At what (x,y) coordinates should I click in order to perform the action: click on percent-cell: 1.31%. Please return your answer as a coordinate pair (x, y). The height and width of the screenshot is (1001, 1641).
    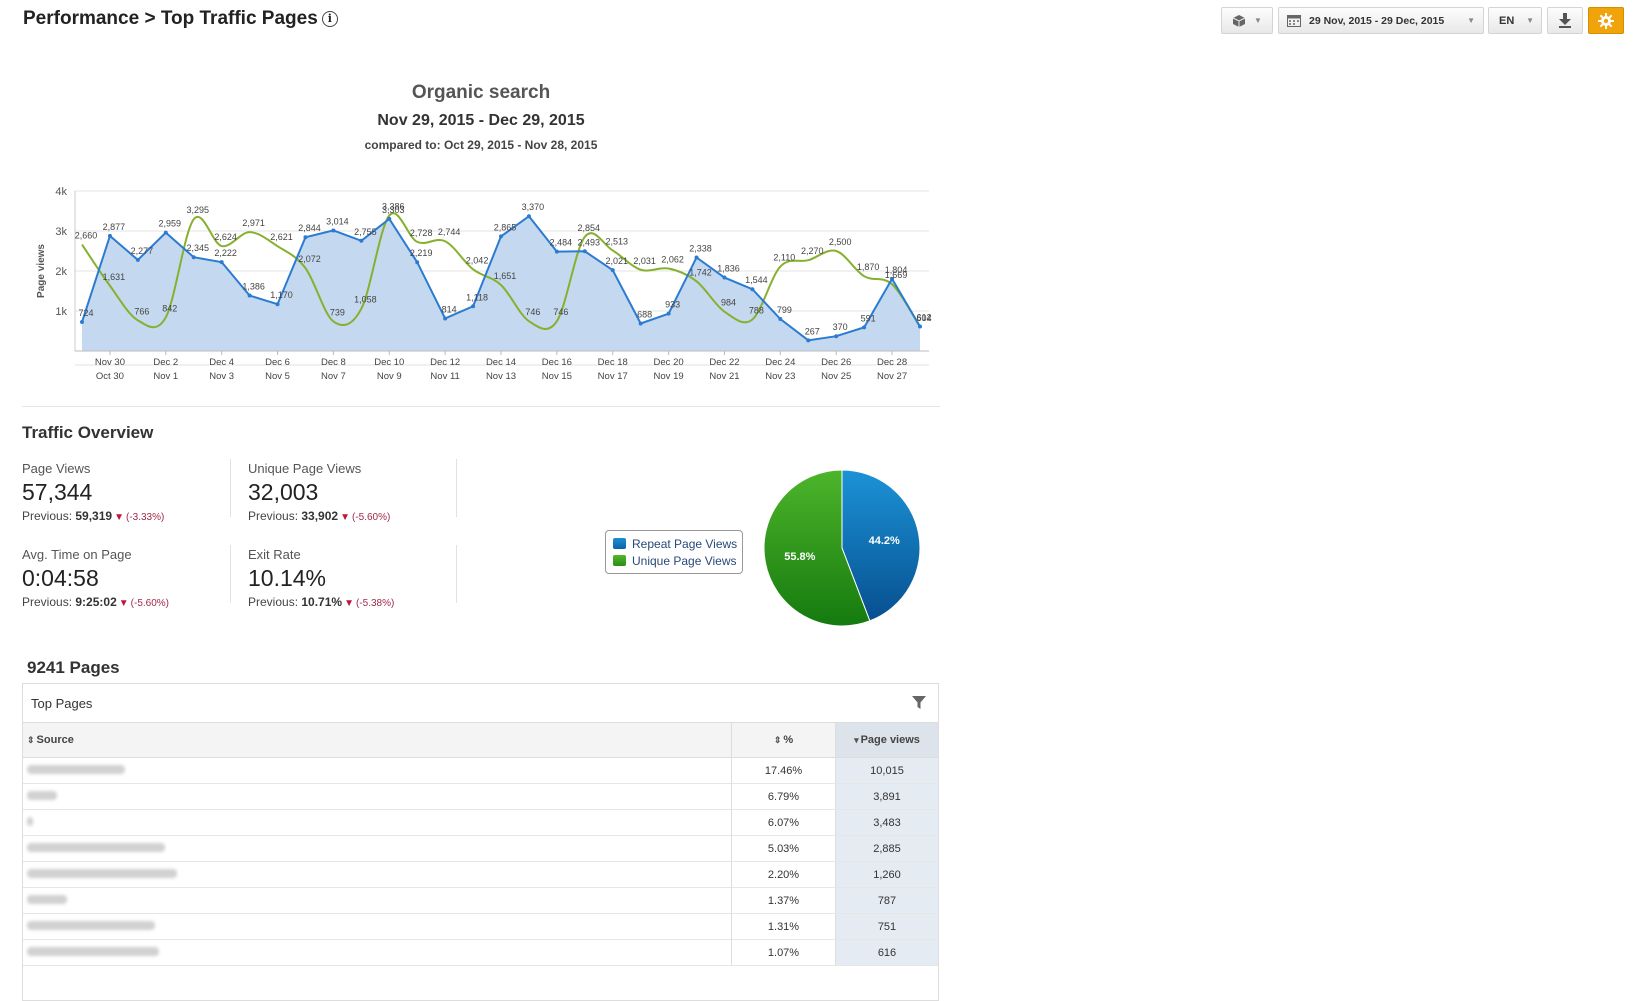
    Looking at the image, I should click on (783, 926).